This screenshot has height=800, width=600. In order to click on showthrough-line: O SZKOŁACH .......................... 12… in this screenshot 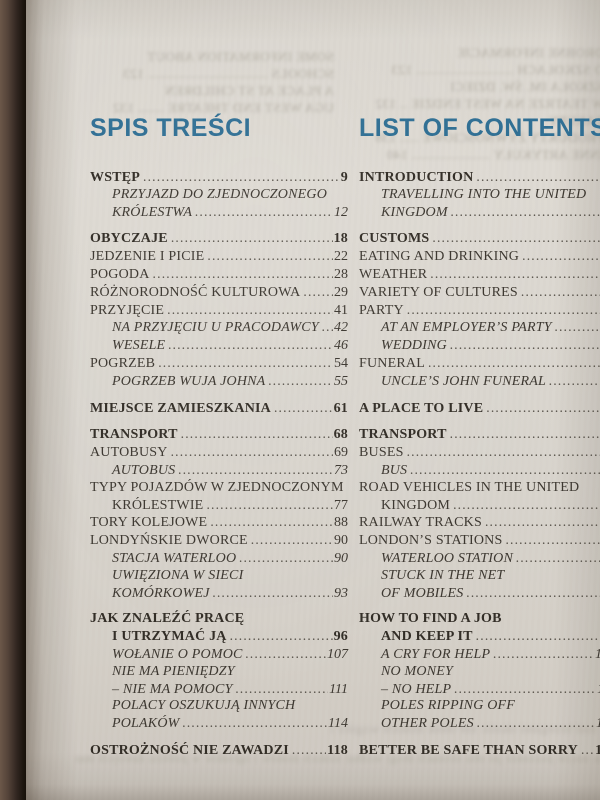, I will do `click(495, 69)`.